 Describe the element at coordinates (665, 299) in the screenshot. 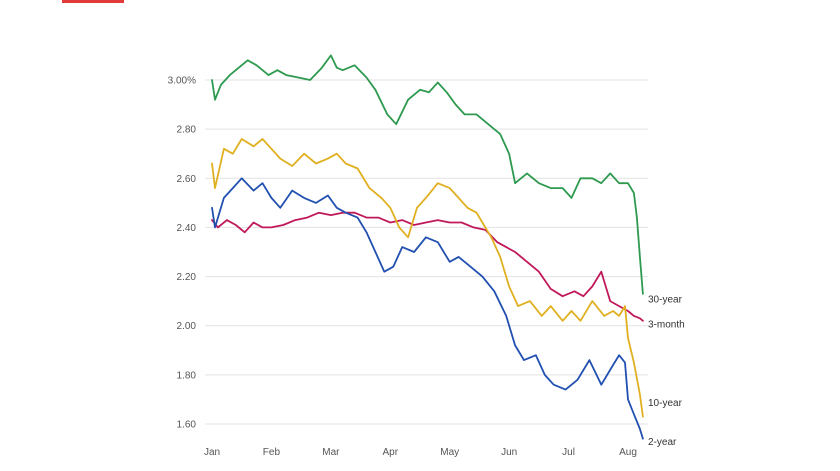

I see `series-label: 30-year` at that location.